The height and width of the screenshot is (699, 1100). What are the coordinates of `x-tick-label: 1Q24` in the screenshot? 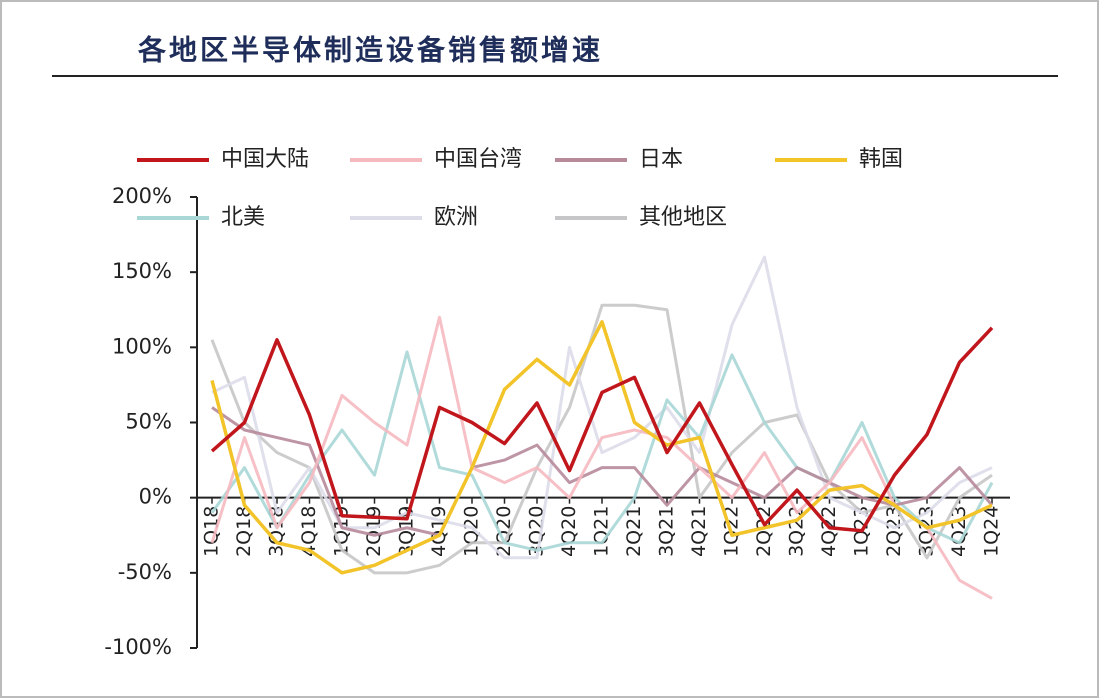 It's located at (992, 531).